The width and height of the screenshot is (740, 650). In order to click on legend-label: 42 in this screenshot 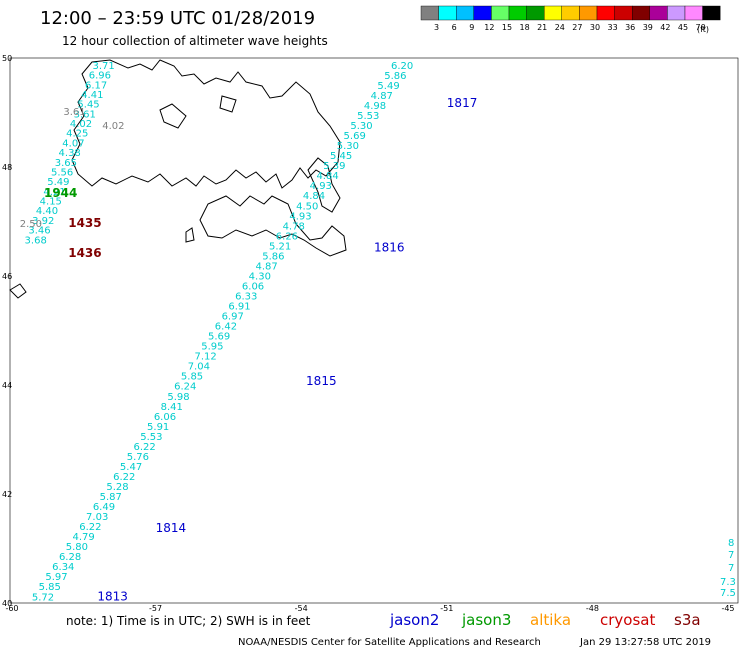, I will do `click(665, 27)`.